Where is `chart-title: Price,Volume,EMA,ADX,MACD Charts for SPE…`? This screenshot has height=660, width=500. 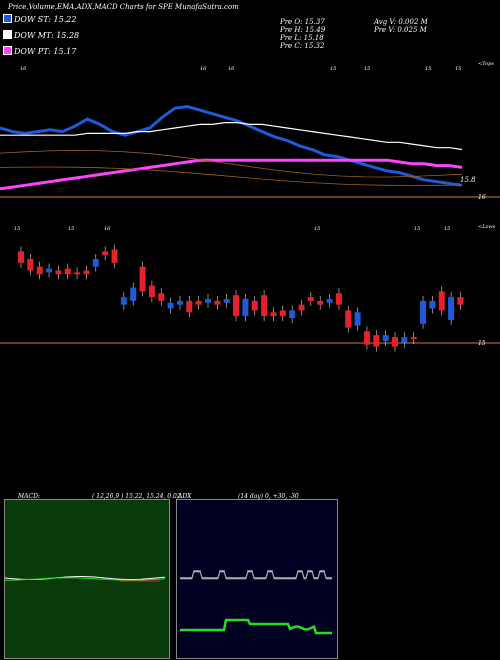
chart-title: Price,Volume,EMA,ADX,MACD Charts for SPE… is located at coordinates (123, 7).